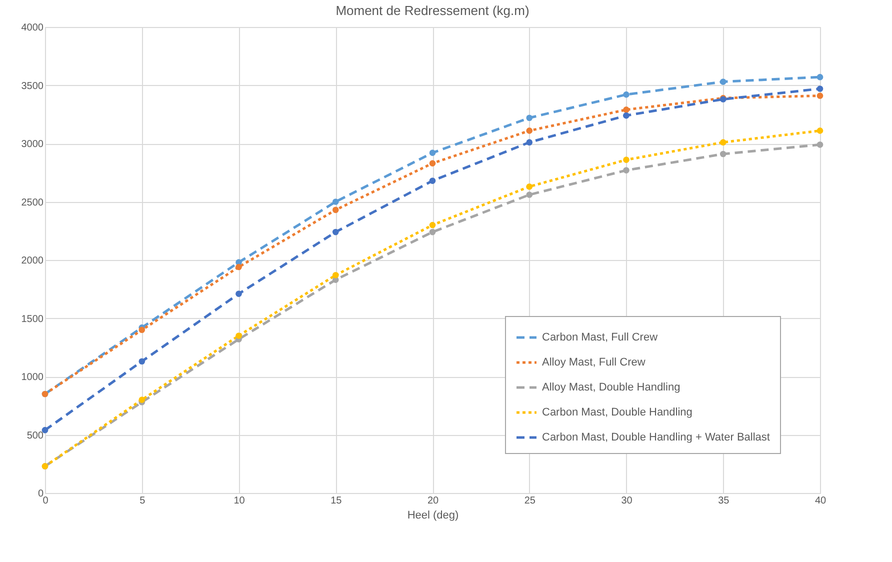  What do you see at coordinates (627, 501) in the screenshot?
I see `x-tick-label: 30` at bounding box center [627, 501].